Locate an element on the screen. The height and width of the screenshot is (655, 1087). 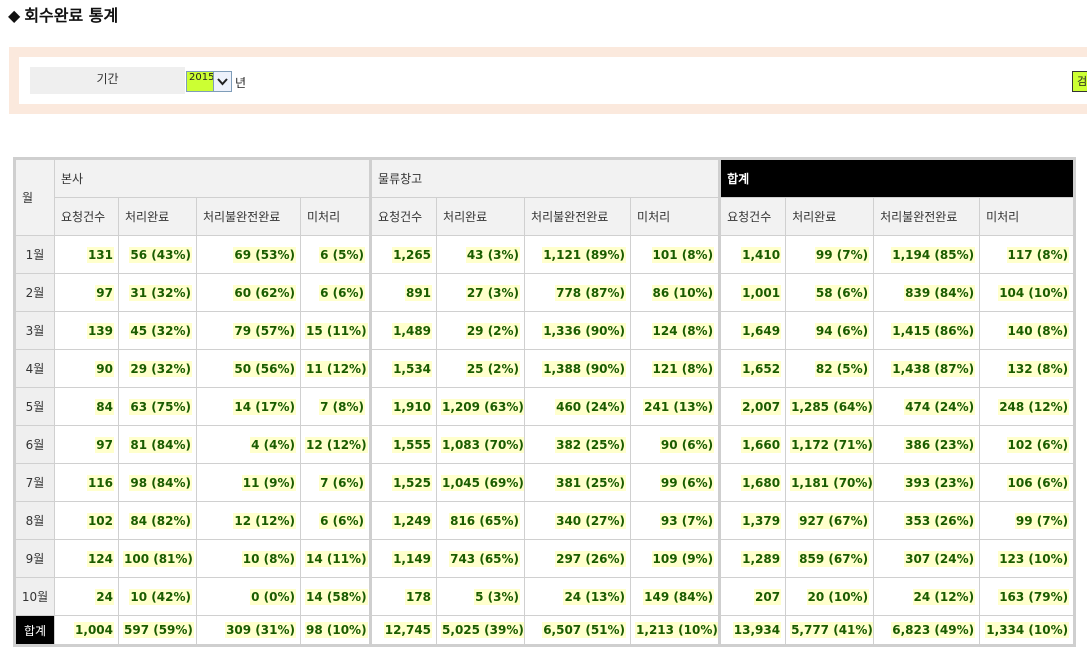
cell-value: 12 (12%) is located at coordinates (336, 444).